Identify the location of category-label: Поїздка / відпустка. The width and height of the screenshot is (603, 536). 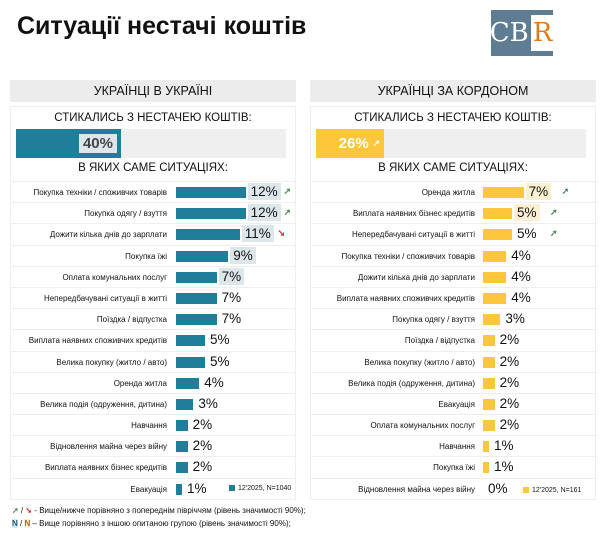
(439, 341).